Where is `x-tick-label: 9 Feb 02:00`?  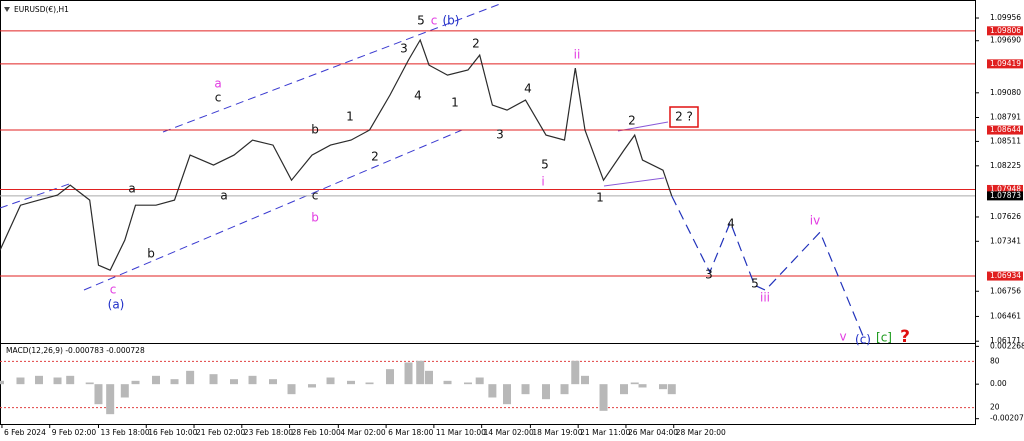
x-tick-label: 9 Feb 02:00 is located at coordinates (74, 432).